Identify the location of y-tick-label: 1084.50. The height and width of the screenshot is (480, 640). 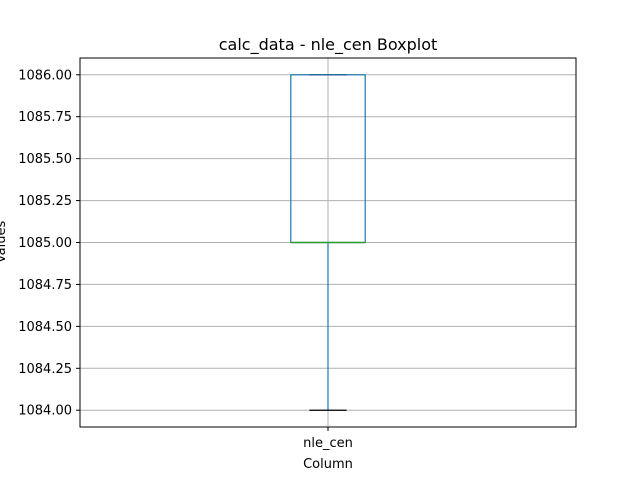
(45, 327).